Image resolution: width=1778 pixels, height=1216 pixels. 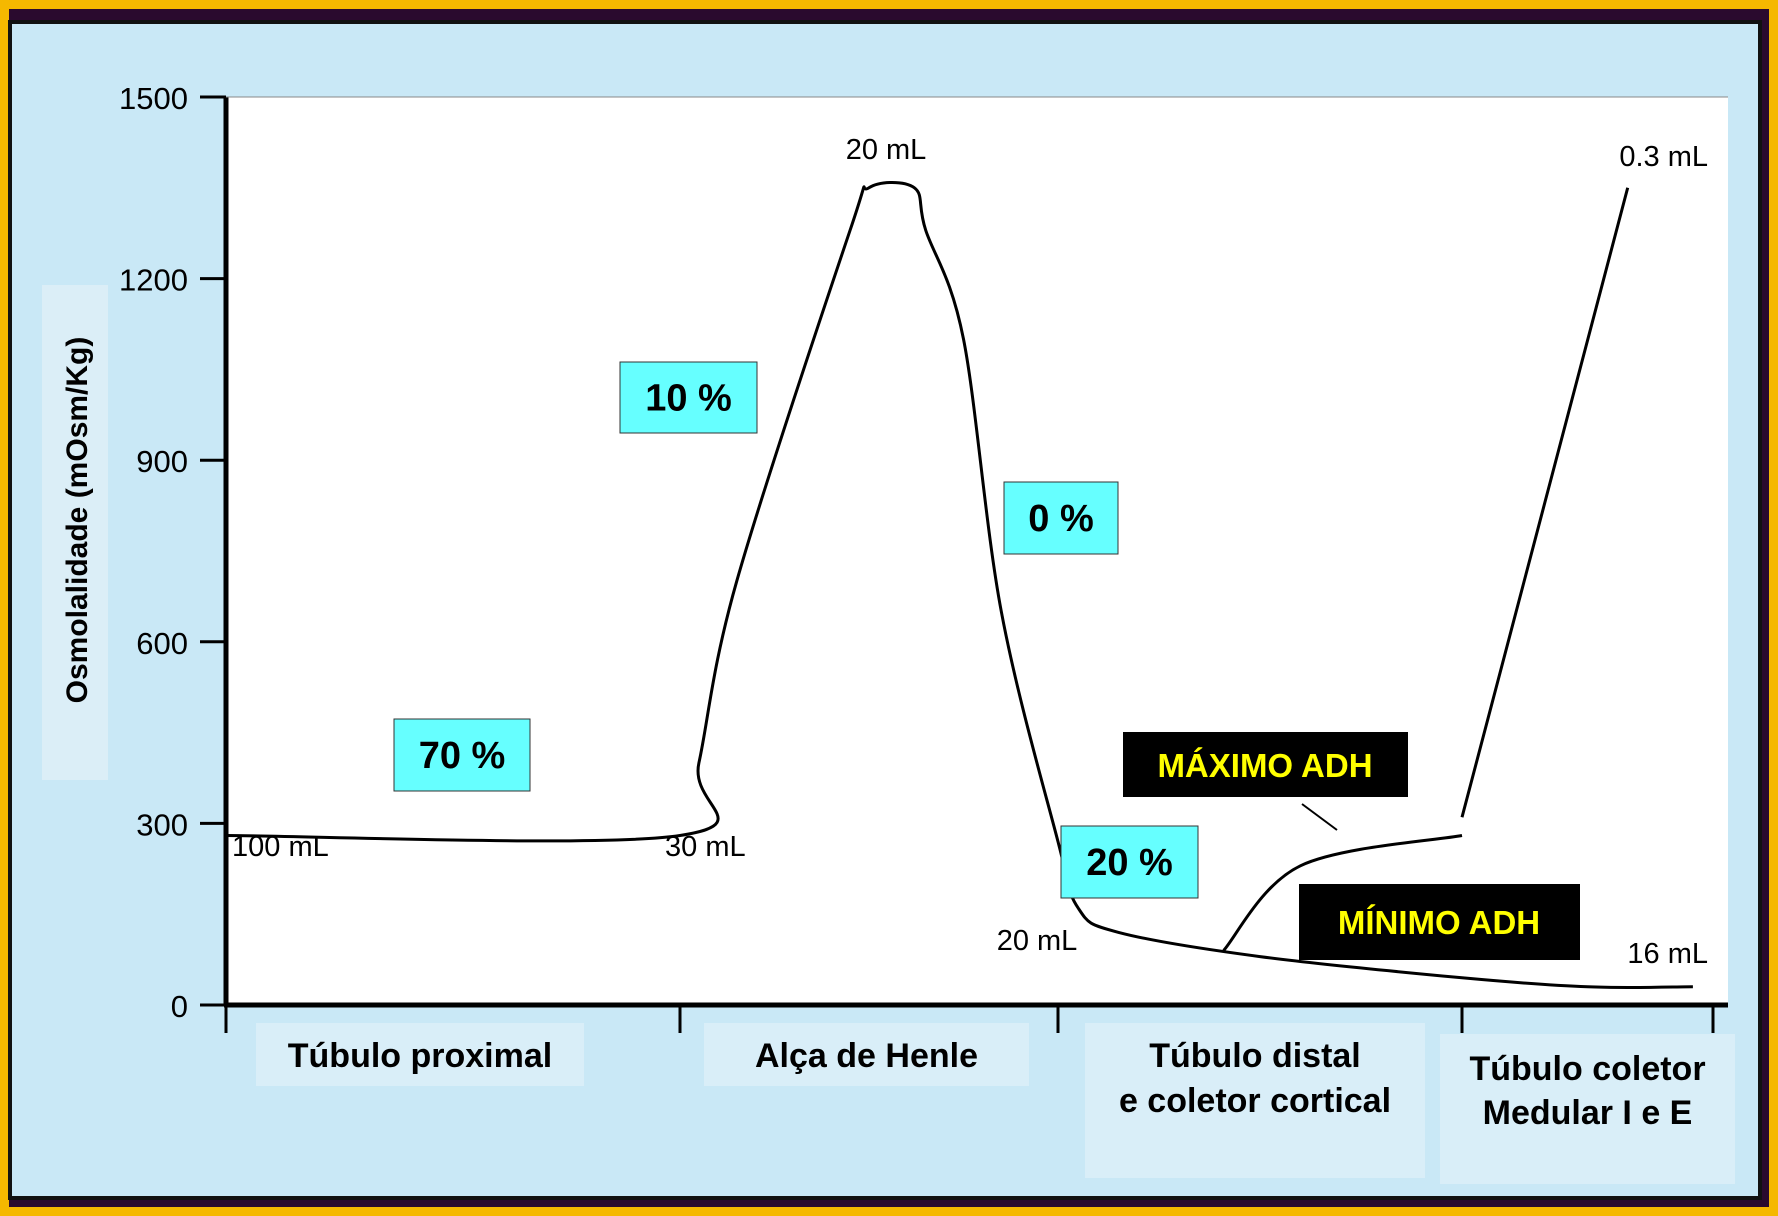 What do you see at coordinates (1545, 502) in the screenshot?
I see `series-line-max-adh-medullary` at bounding box center [1545, 502].